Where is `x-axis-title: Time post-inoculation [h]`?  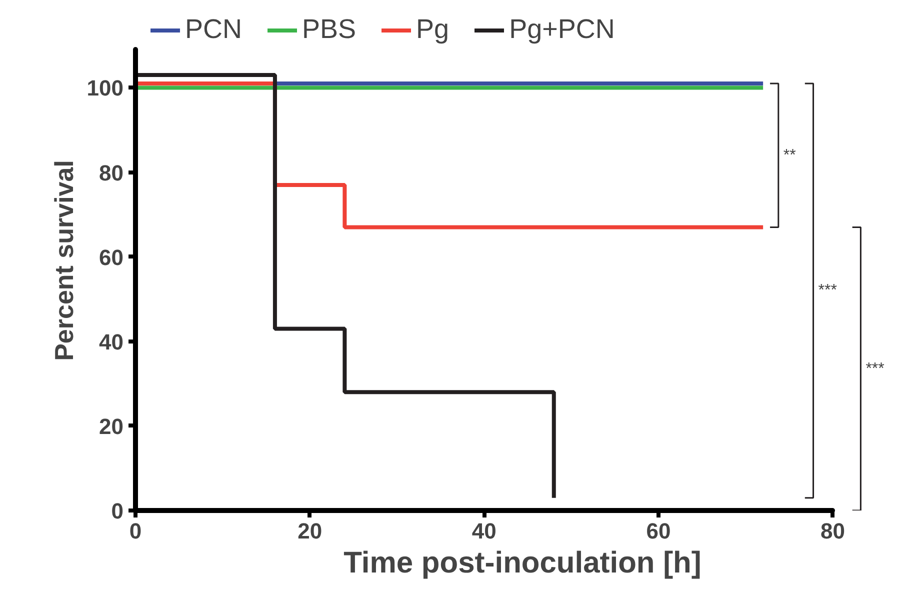
x-axis-title: Time post-inoculation [h] is located at coordinates (523, 563).